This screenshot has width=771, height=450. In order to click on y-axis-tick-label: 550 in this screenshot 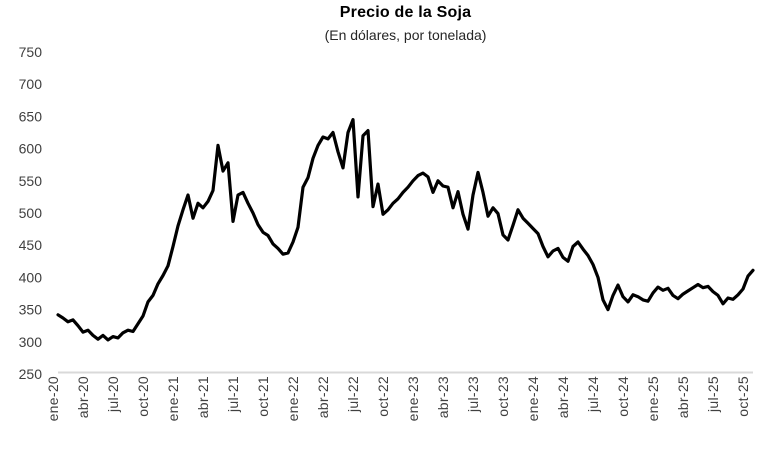, I will do `click(31, 181)`.